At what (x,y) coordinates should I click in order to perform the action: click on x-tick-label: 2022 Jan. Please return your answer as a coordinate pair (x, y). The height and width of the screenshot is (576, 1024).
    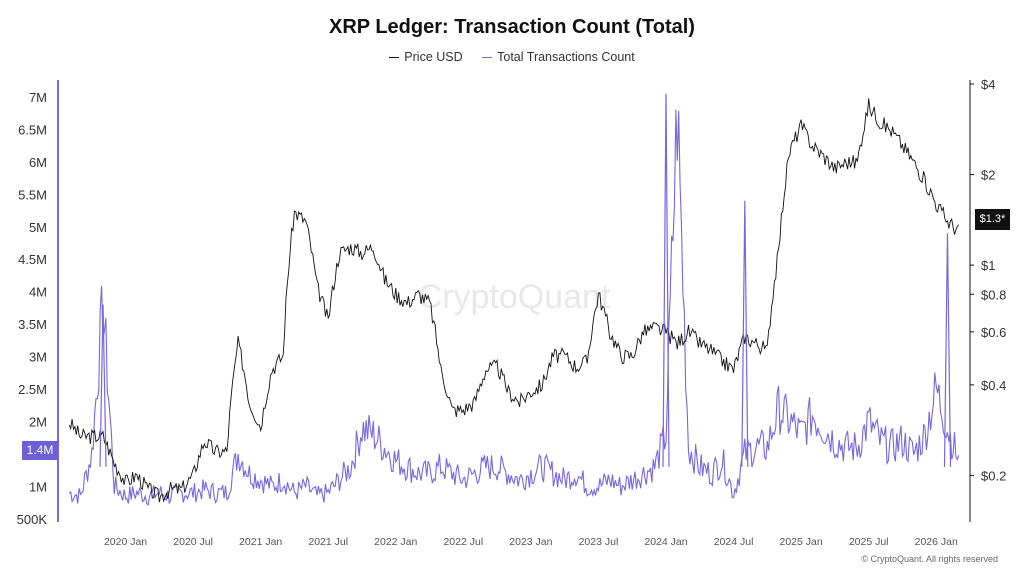
    Looking at the image, I should click on (395, 542).